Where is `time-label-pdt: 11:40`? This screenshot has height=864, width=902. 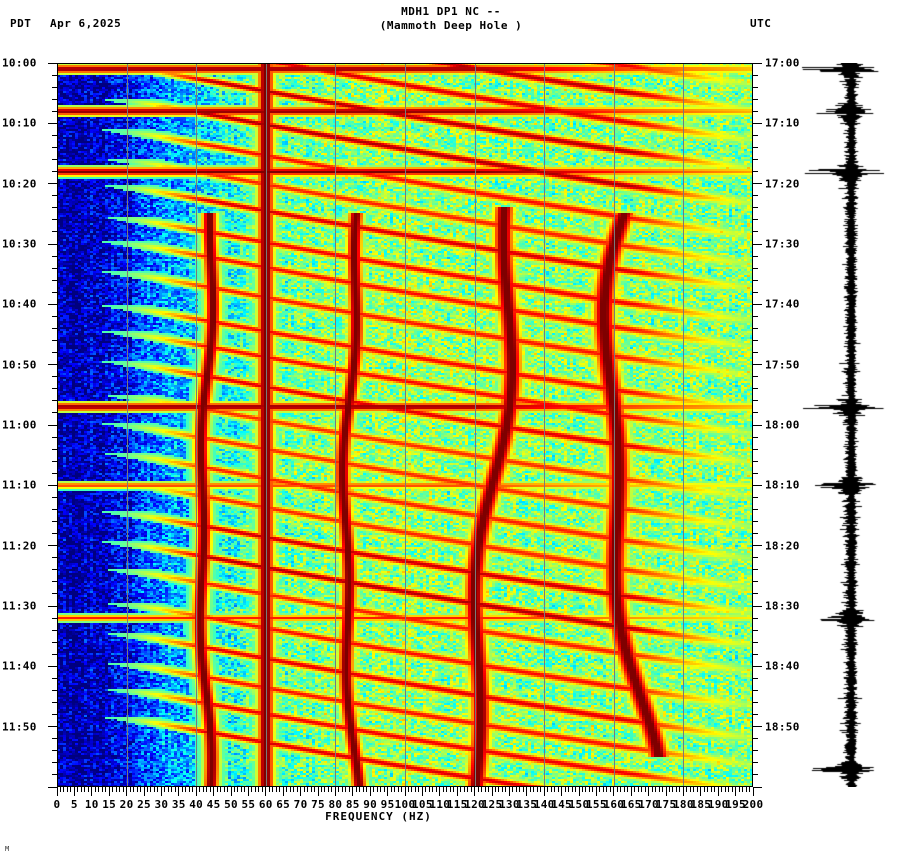
time-label-pdt: 11:40 is located at coordinates (19, 666).